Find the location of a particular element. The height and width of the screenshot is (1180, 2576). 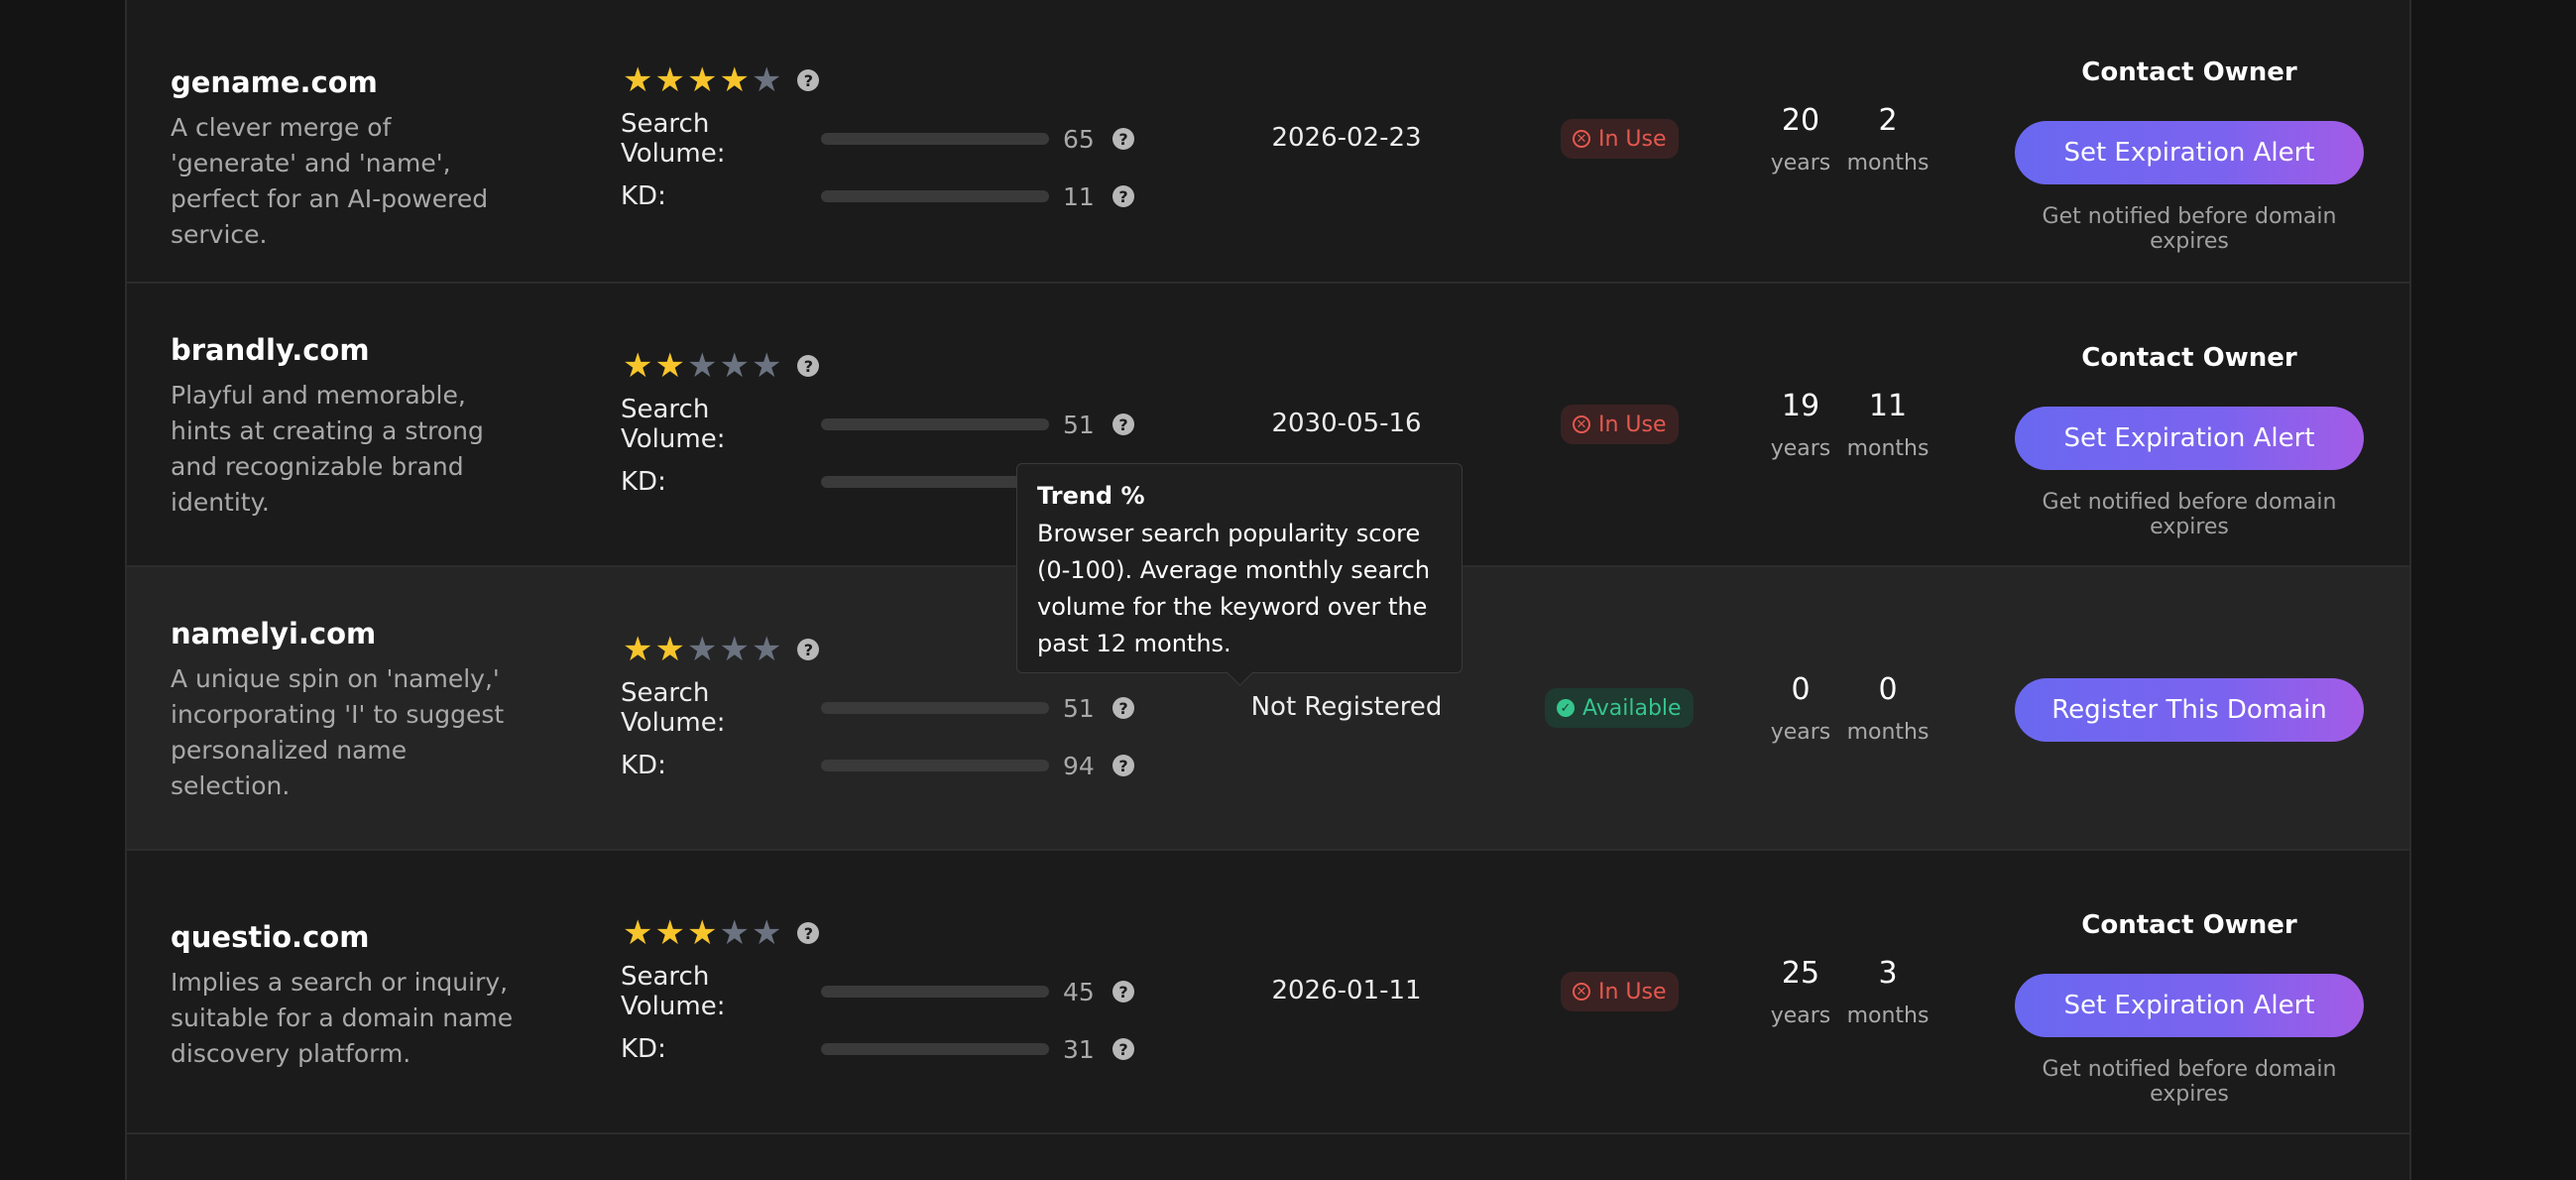

search-volume-metric: Search Volume: 45 ? is located at coordinates (878, 992).